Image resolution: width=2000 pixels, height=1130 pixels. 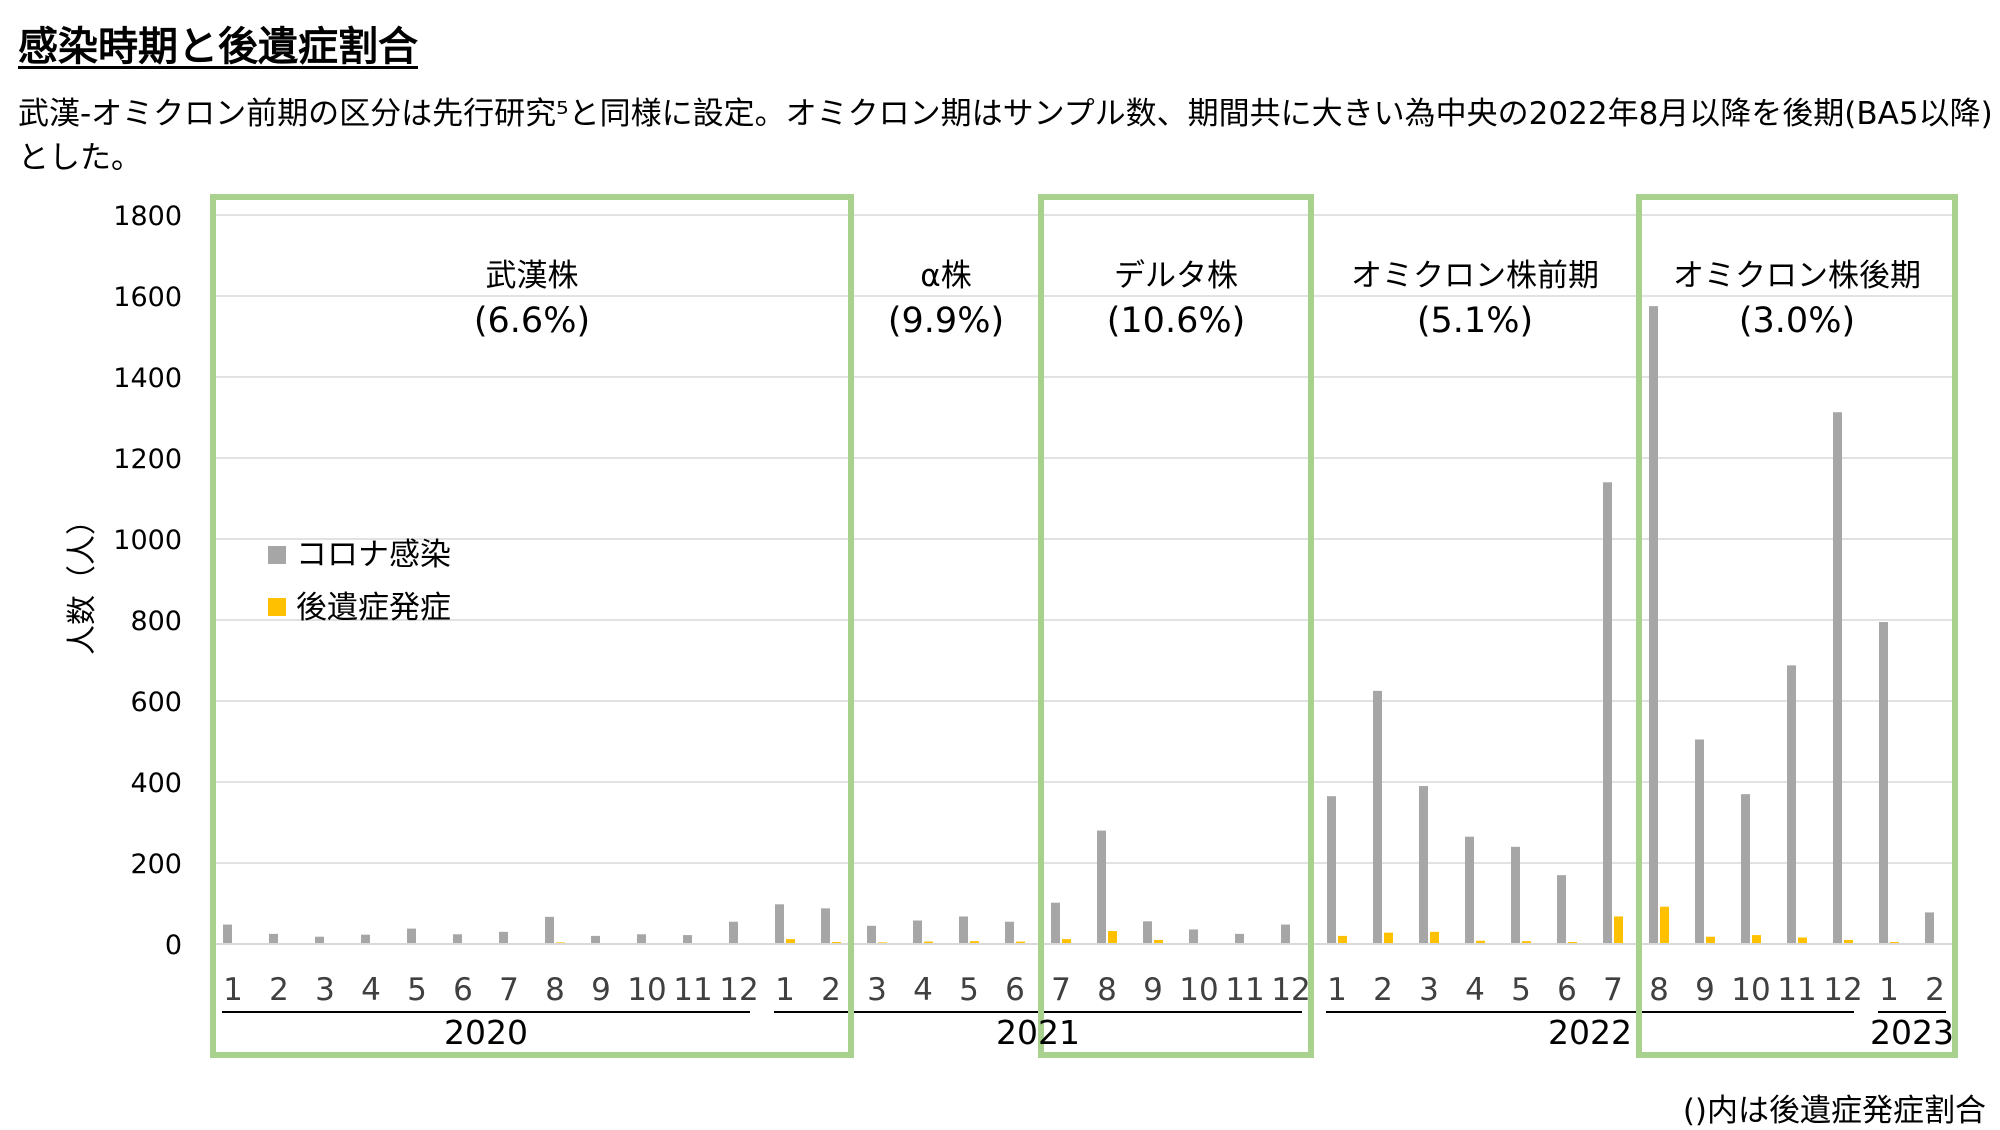 I want to click on x-tick-label: 3, so click(x=325, y=990).